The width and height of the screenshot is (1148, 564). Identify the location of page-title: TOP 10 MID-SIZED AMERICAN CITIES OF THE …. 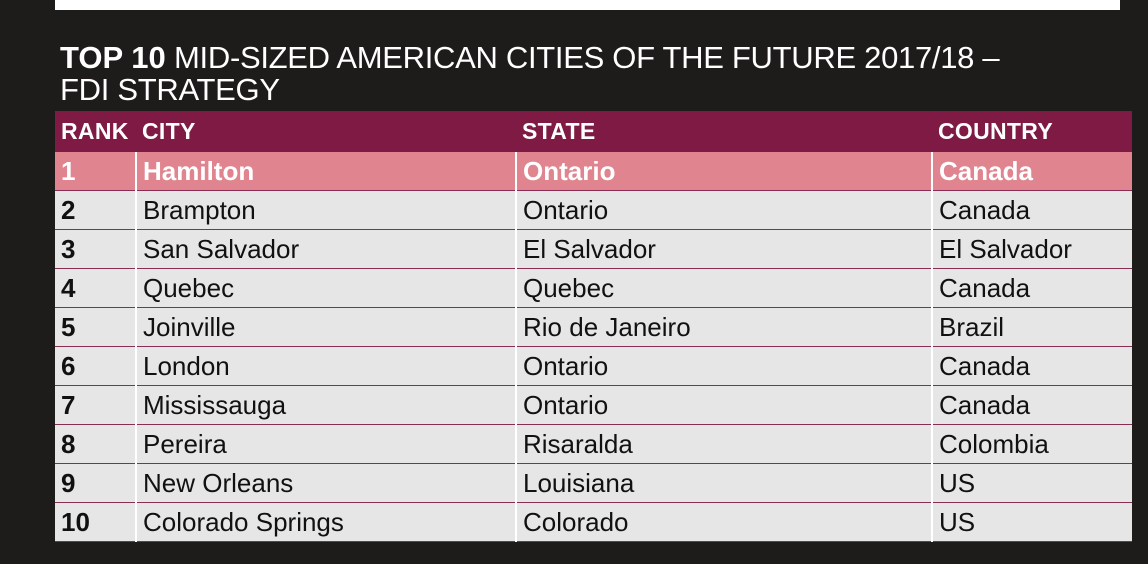
(590, 74).